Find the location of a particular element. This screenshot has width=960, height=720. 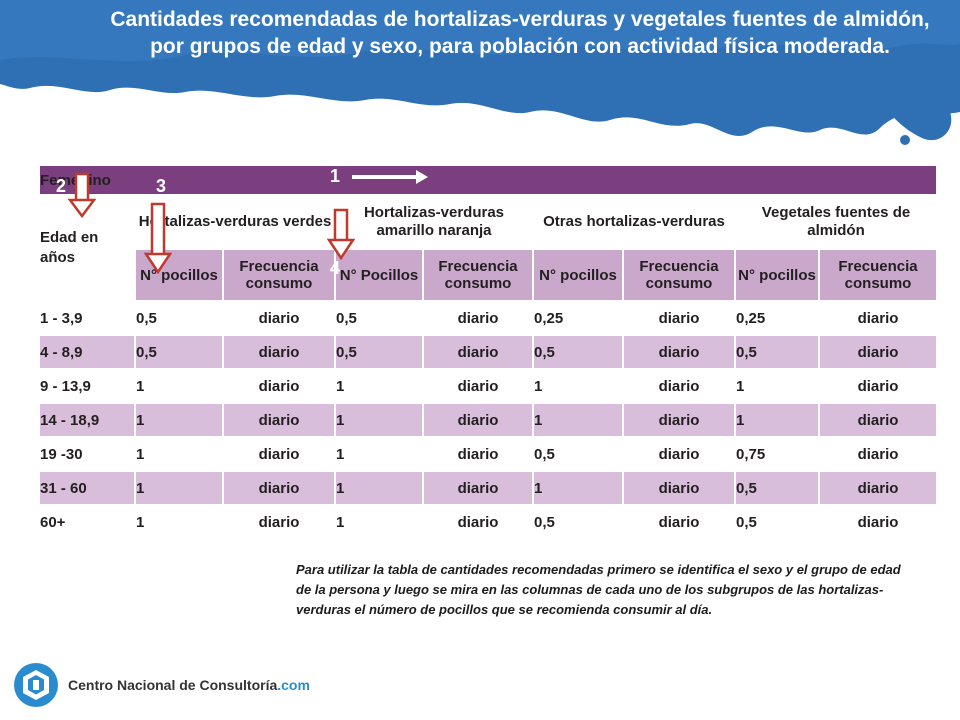

table-row: 60+ 1 diario 1 diario 0,5 diario 0,5 diario is located at coordinates (488, 522).